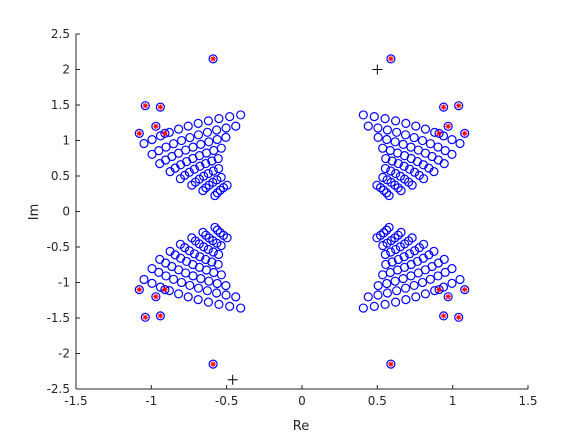  I want to click on x-tick-label: 1, so click(453, 401).